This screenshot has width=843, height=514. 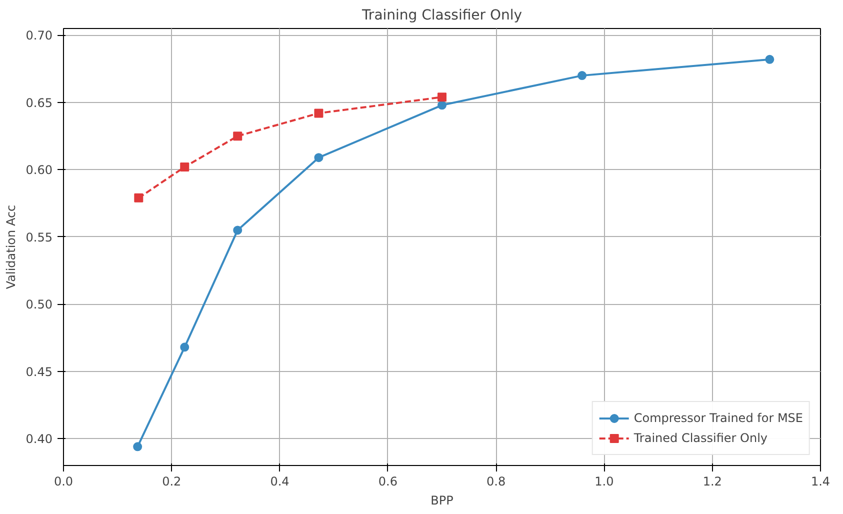 I want to click on x-tick-label: 1.0, so click(x=604, y=481).